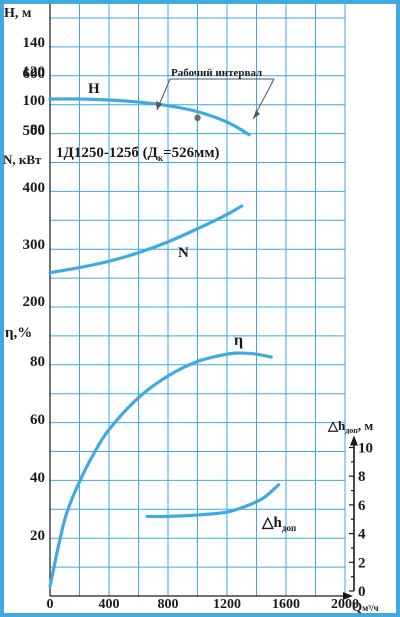  I want to click on h-curve, so click(149, 117).